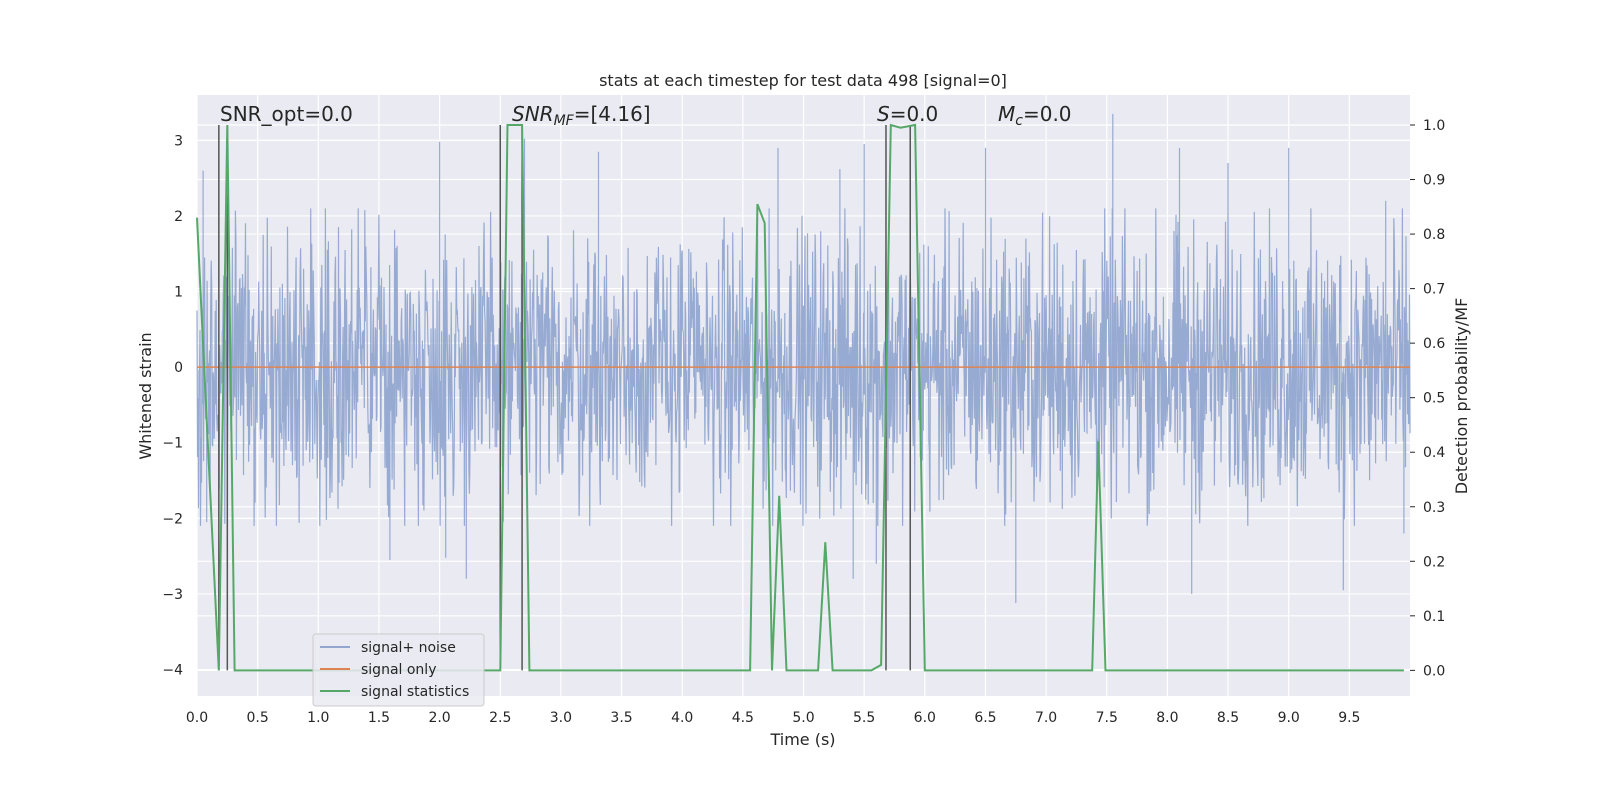 This screenshot has width=1600, height=800. What do you see at coordinates (925, 718) in the screenshot?
I see `x-tick-label: 6.0` at bounding box center [925, 718].